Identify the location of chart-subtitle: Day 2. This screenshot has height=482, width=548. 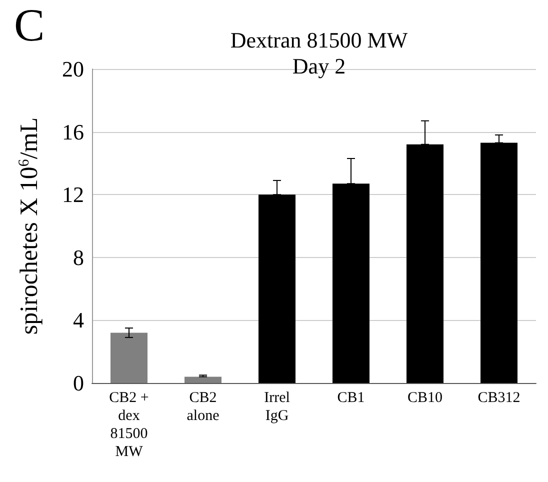
(319, 66).